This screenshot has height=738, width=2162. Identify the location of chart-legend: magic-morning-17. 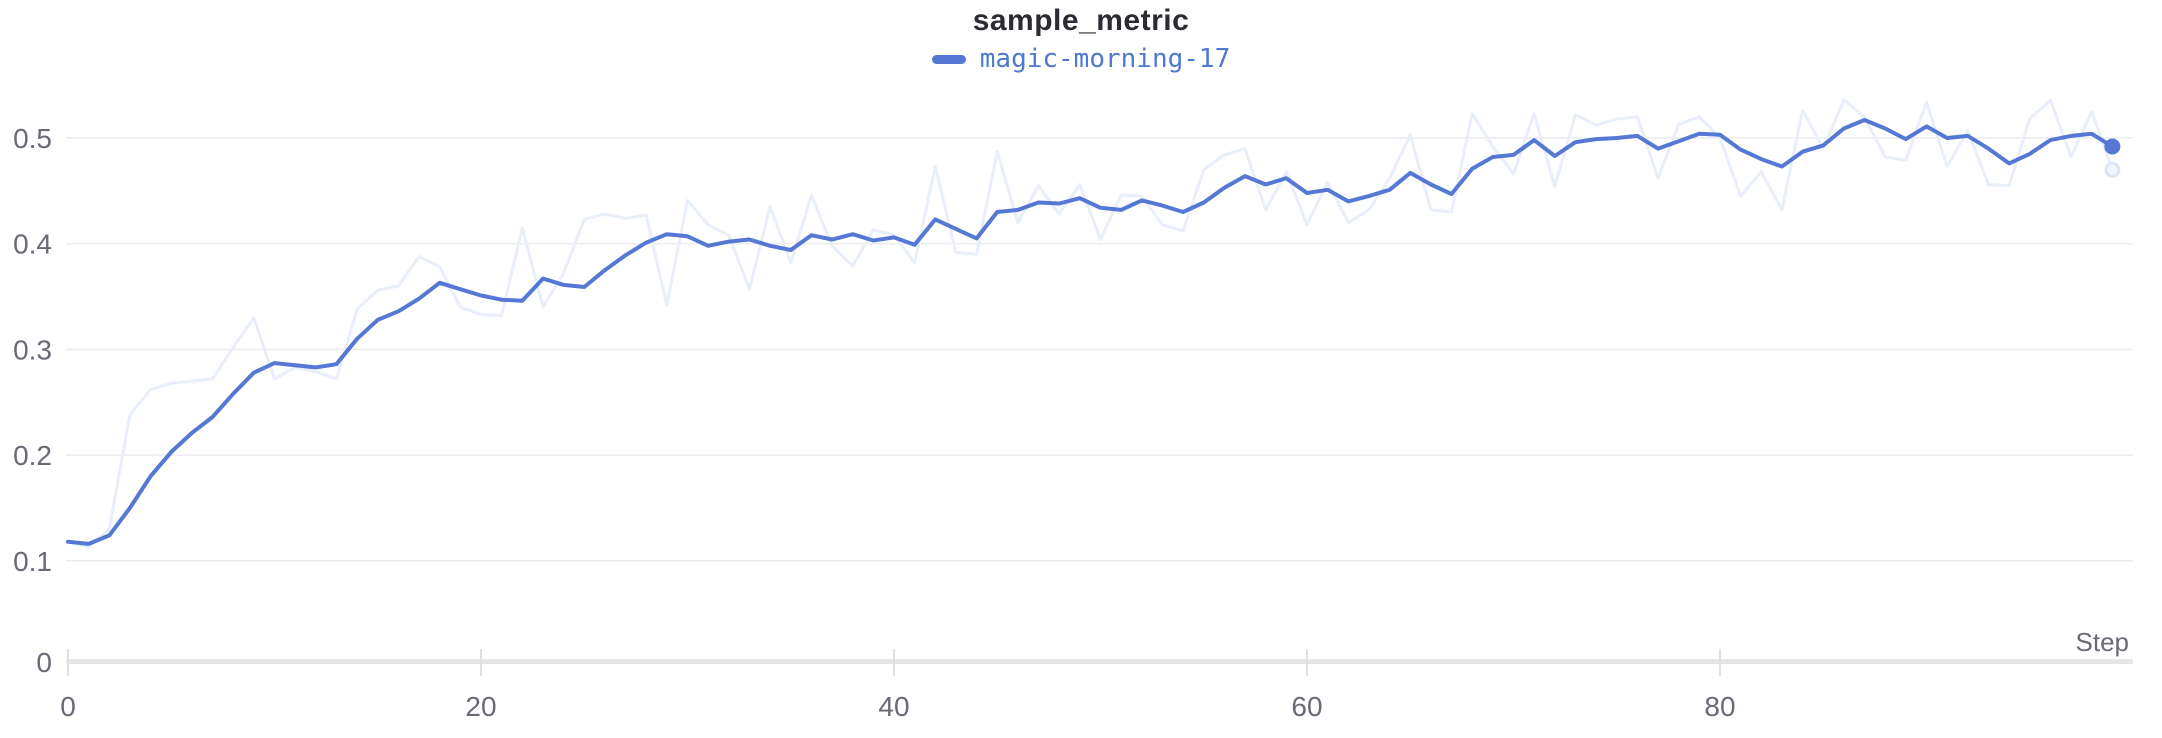
(1081, 59).